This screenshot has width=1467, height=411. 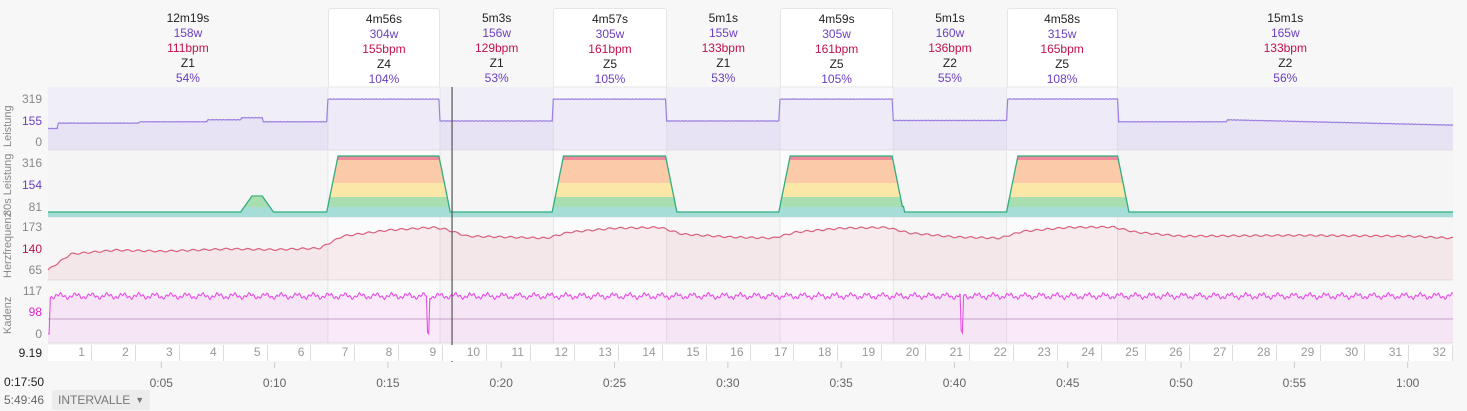 I want to click on lap-cell: 11, so click(x=509, y=353).